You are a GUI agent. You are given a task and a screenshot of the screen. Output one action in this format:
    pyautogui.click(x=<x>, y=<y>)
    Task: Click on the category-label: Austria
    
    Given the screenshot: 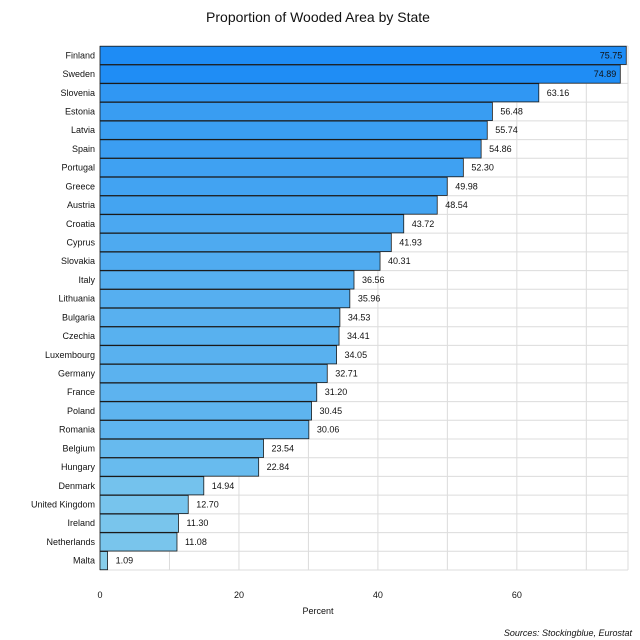 What is the action you would take?
    pyautogui.click(x=81, y=205)
    